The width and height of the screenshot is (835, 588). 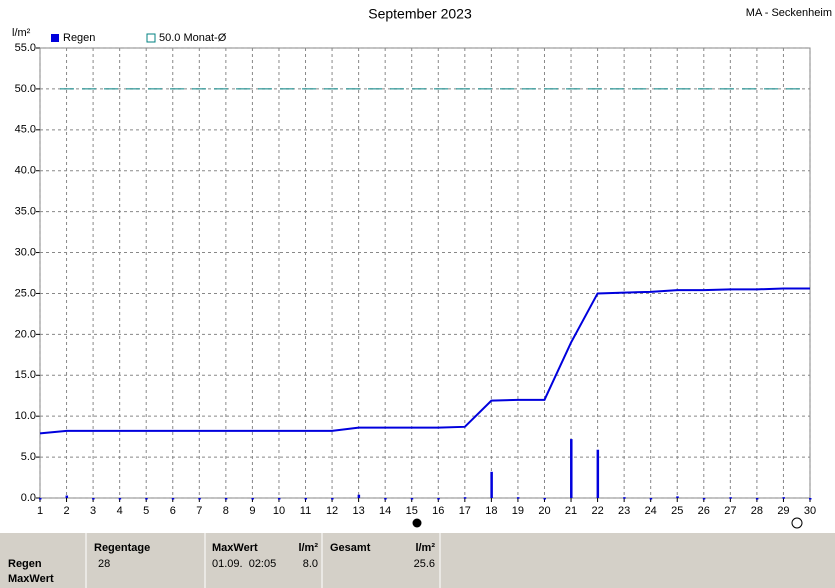 What do you see at coordinates (810, 511) in the screenshot?
I see `x-tick-label: 30` at bounding box center [810, 511].